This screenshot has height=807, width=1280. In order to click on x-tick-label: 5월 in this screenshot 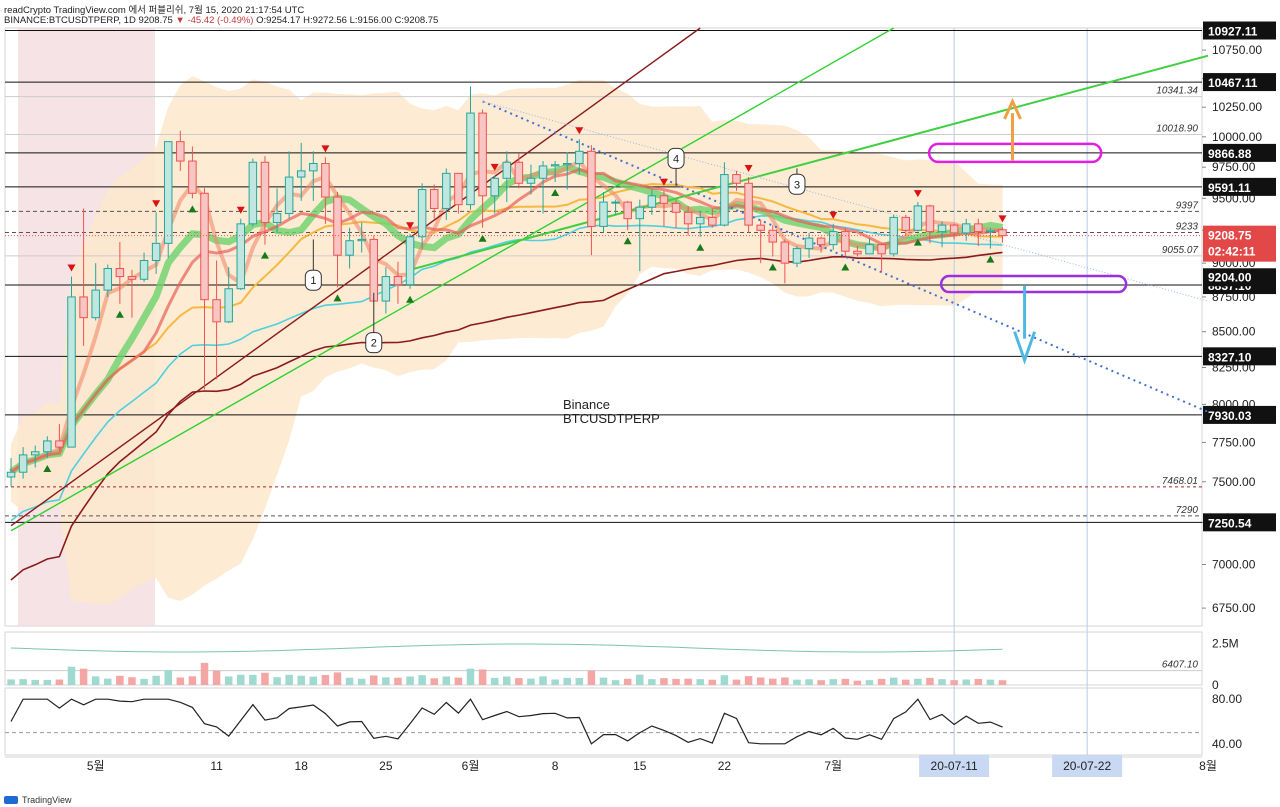, I will do `click(96, 766)`.